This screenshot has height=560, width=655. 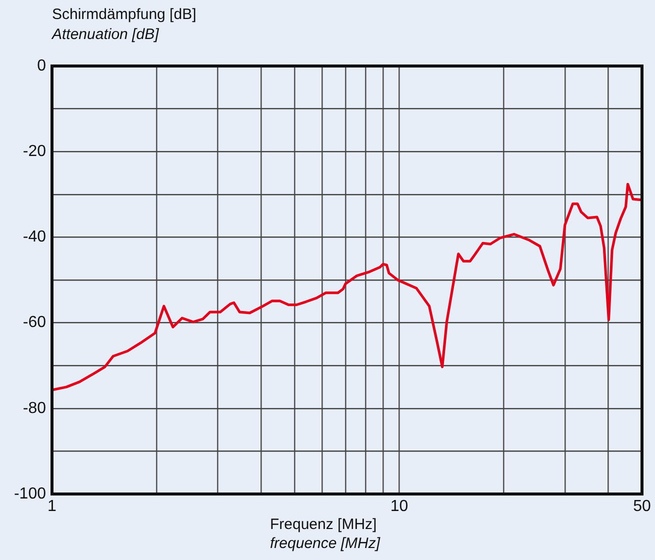 What do you see at coordinates (642, 507) in the screenshot?
I see `x-tick-label: 50` at bounding box center [642, 507].